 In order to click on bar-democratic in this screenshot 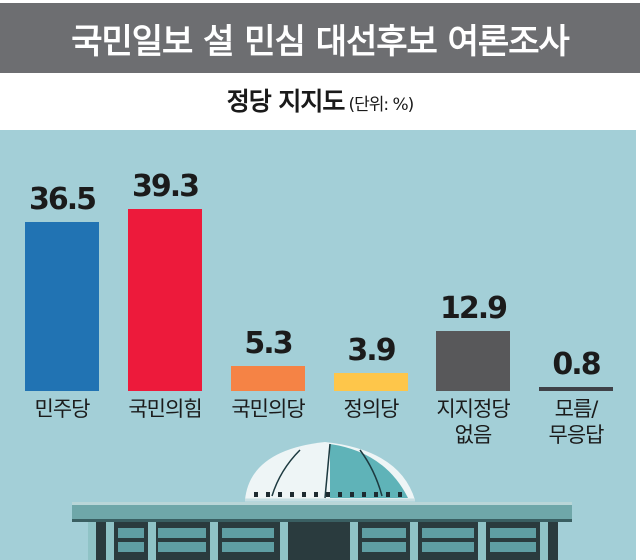, I will do `click(62, 306)`.